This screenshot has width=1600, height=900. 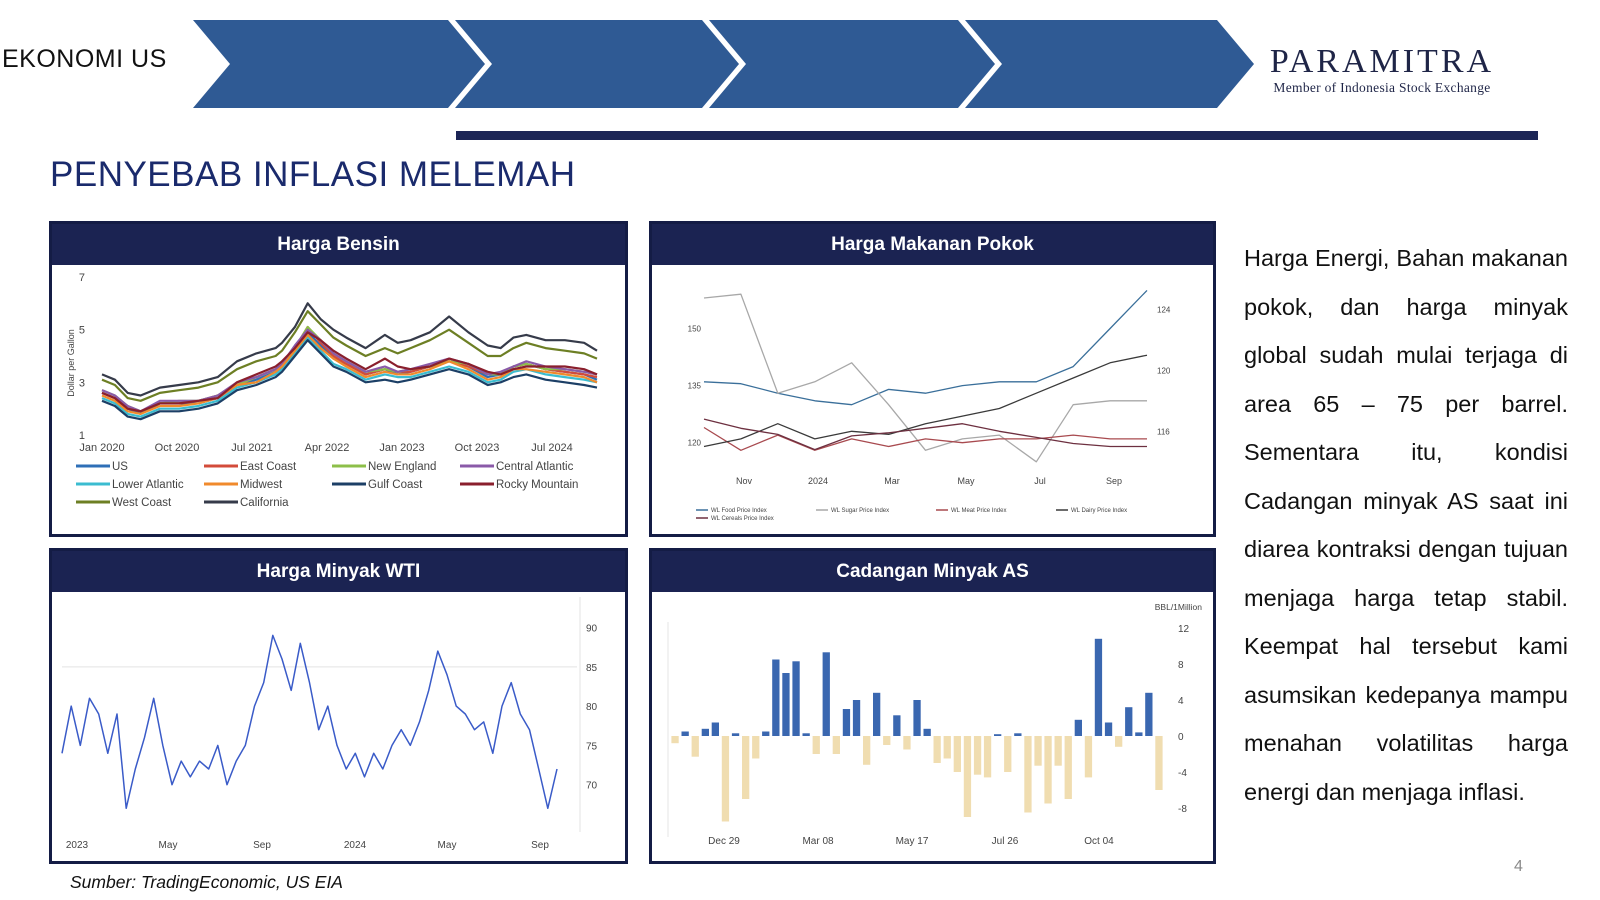 What do you see at coordinates (1382, 61) in the screenshot?
I see `brand-name: PARAMITRA` at bounding box center [1382, 61].